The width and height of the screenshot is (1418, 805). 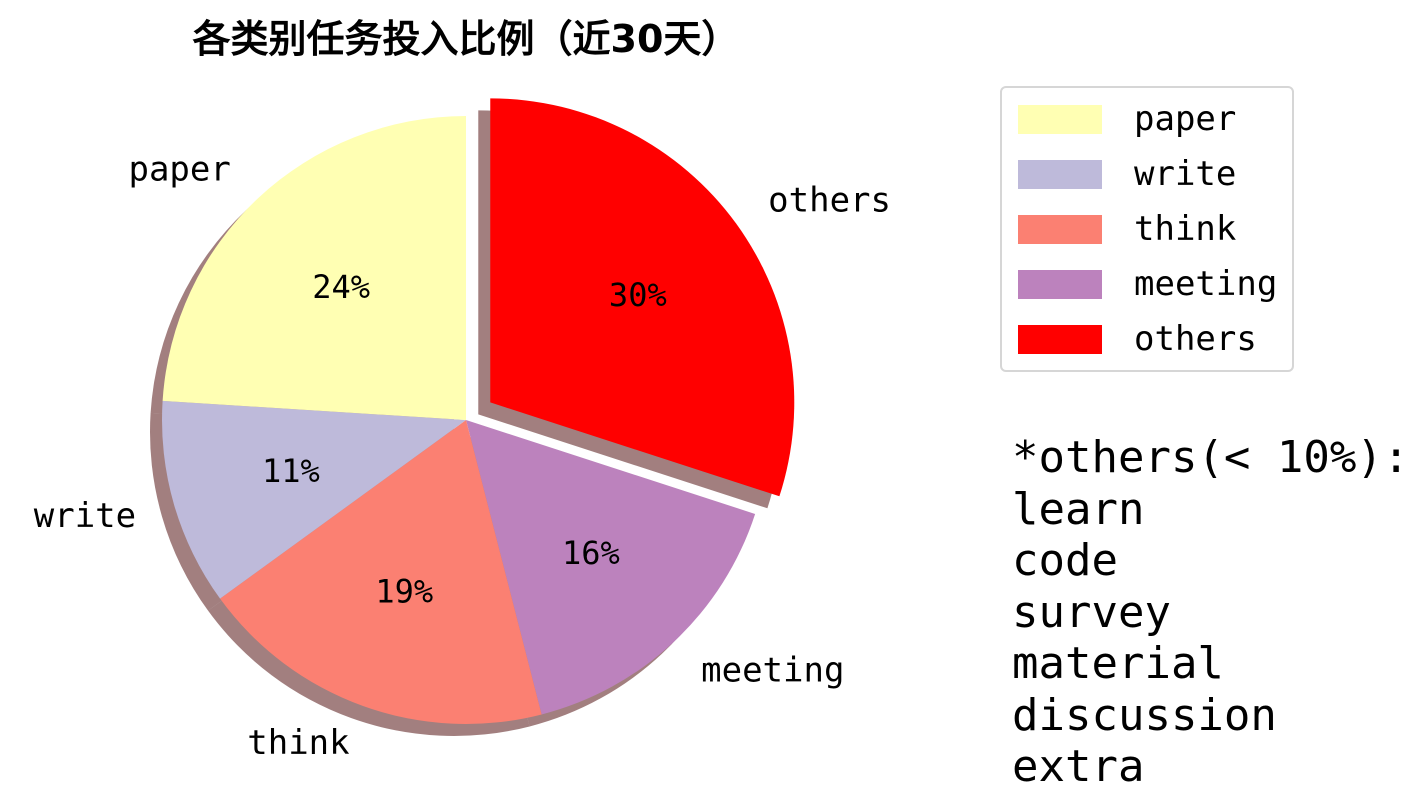 I want to click on legend-label-think: think, so click(x=1185, y=229).